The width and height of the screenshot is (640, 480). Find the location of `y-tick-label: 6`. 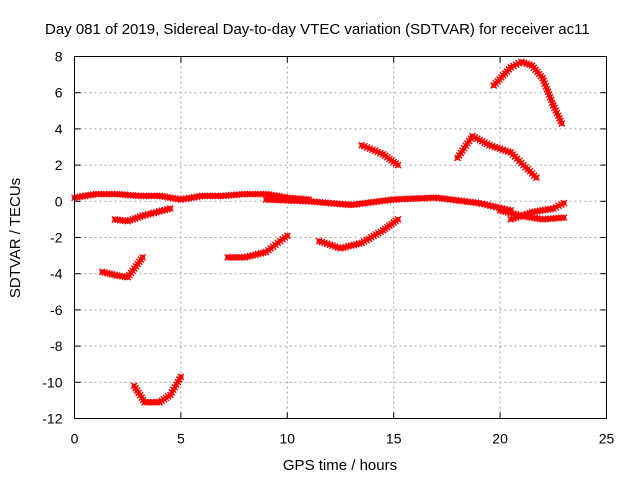

y-tick-label: 6 is located at coordinates (59, 93).